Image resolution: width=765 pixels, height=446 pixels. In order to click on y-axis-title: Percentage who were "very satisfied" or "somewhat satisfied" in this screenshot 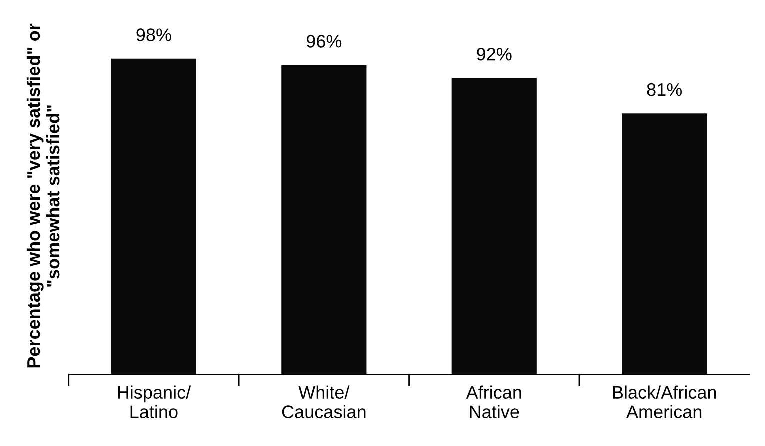, I will do `click(43, 196)`.